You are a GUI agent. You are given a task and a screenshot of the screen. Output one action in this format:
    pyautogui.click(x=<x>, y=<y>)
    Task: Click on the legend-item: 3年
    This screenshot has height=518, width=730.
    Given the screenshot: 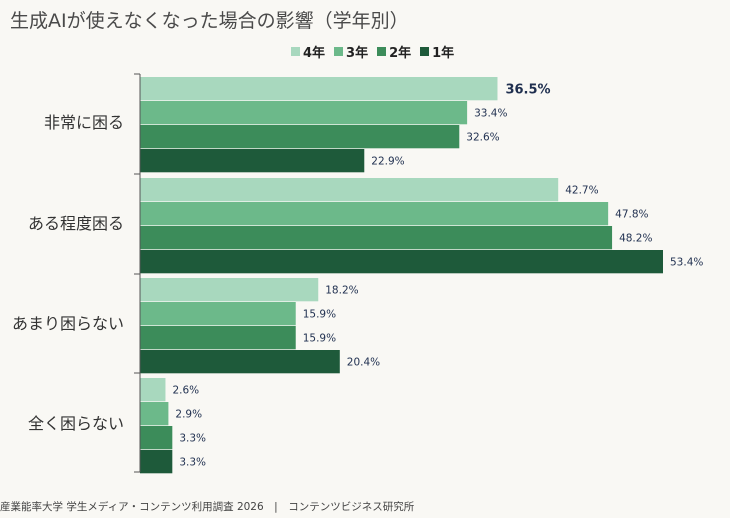 What is the action you would take?
    pyautogui.click(x=351, y=51)
    